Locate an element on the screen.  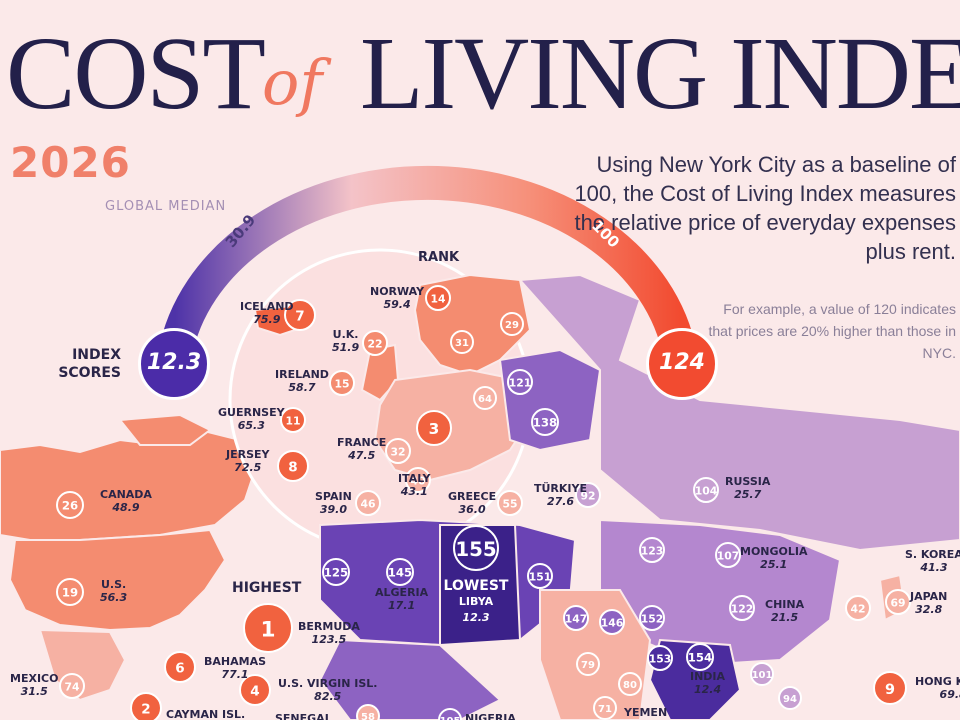
rank-79-rank: 79 is located at coordinates (588, 665).